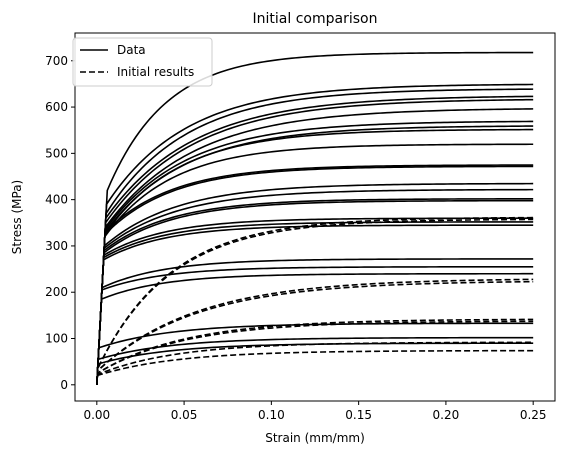  Describe the element at coordinates (56, 339) in the screenshot. I see `y-tick-label: 100` at that location.